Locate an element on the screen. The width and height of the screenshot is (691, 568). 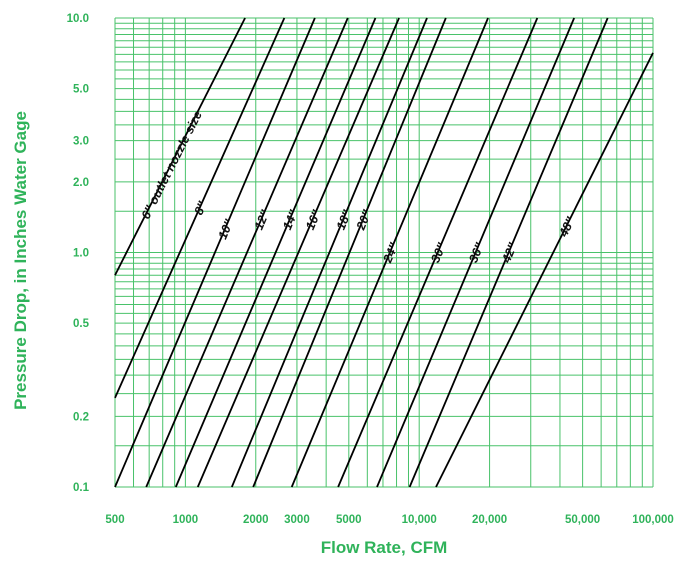
series-label: 42″ is located at coordinates (509, 253).